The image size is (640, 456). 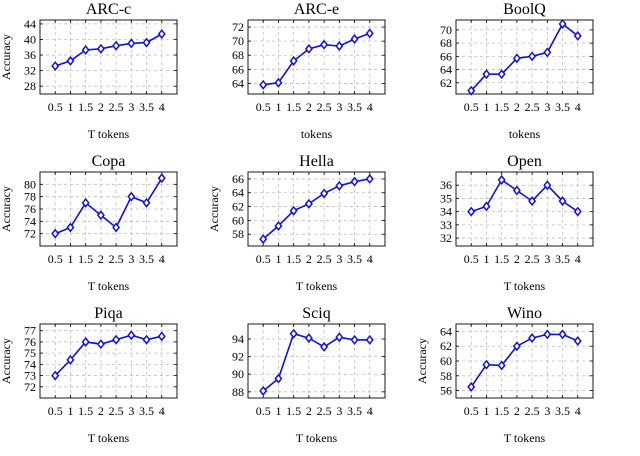 I want to click on y-tick-label: 40, so click(x=30, y=39).